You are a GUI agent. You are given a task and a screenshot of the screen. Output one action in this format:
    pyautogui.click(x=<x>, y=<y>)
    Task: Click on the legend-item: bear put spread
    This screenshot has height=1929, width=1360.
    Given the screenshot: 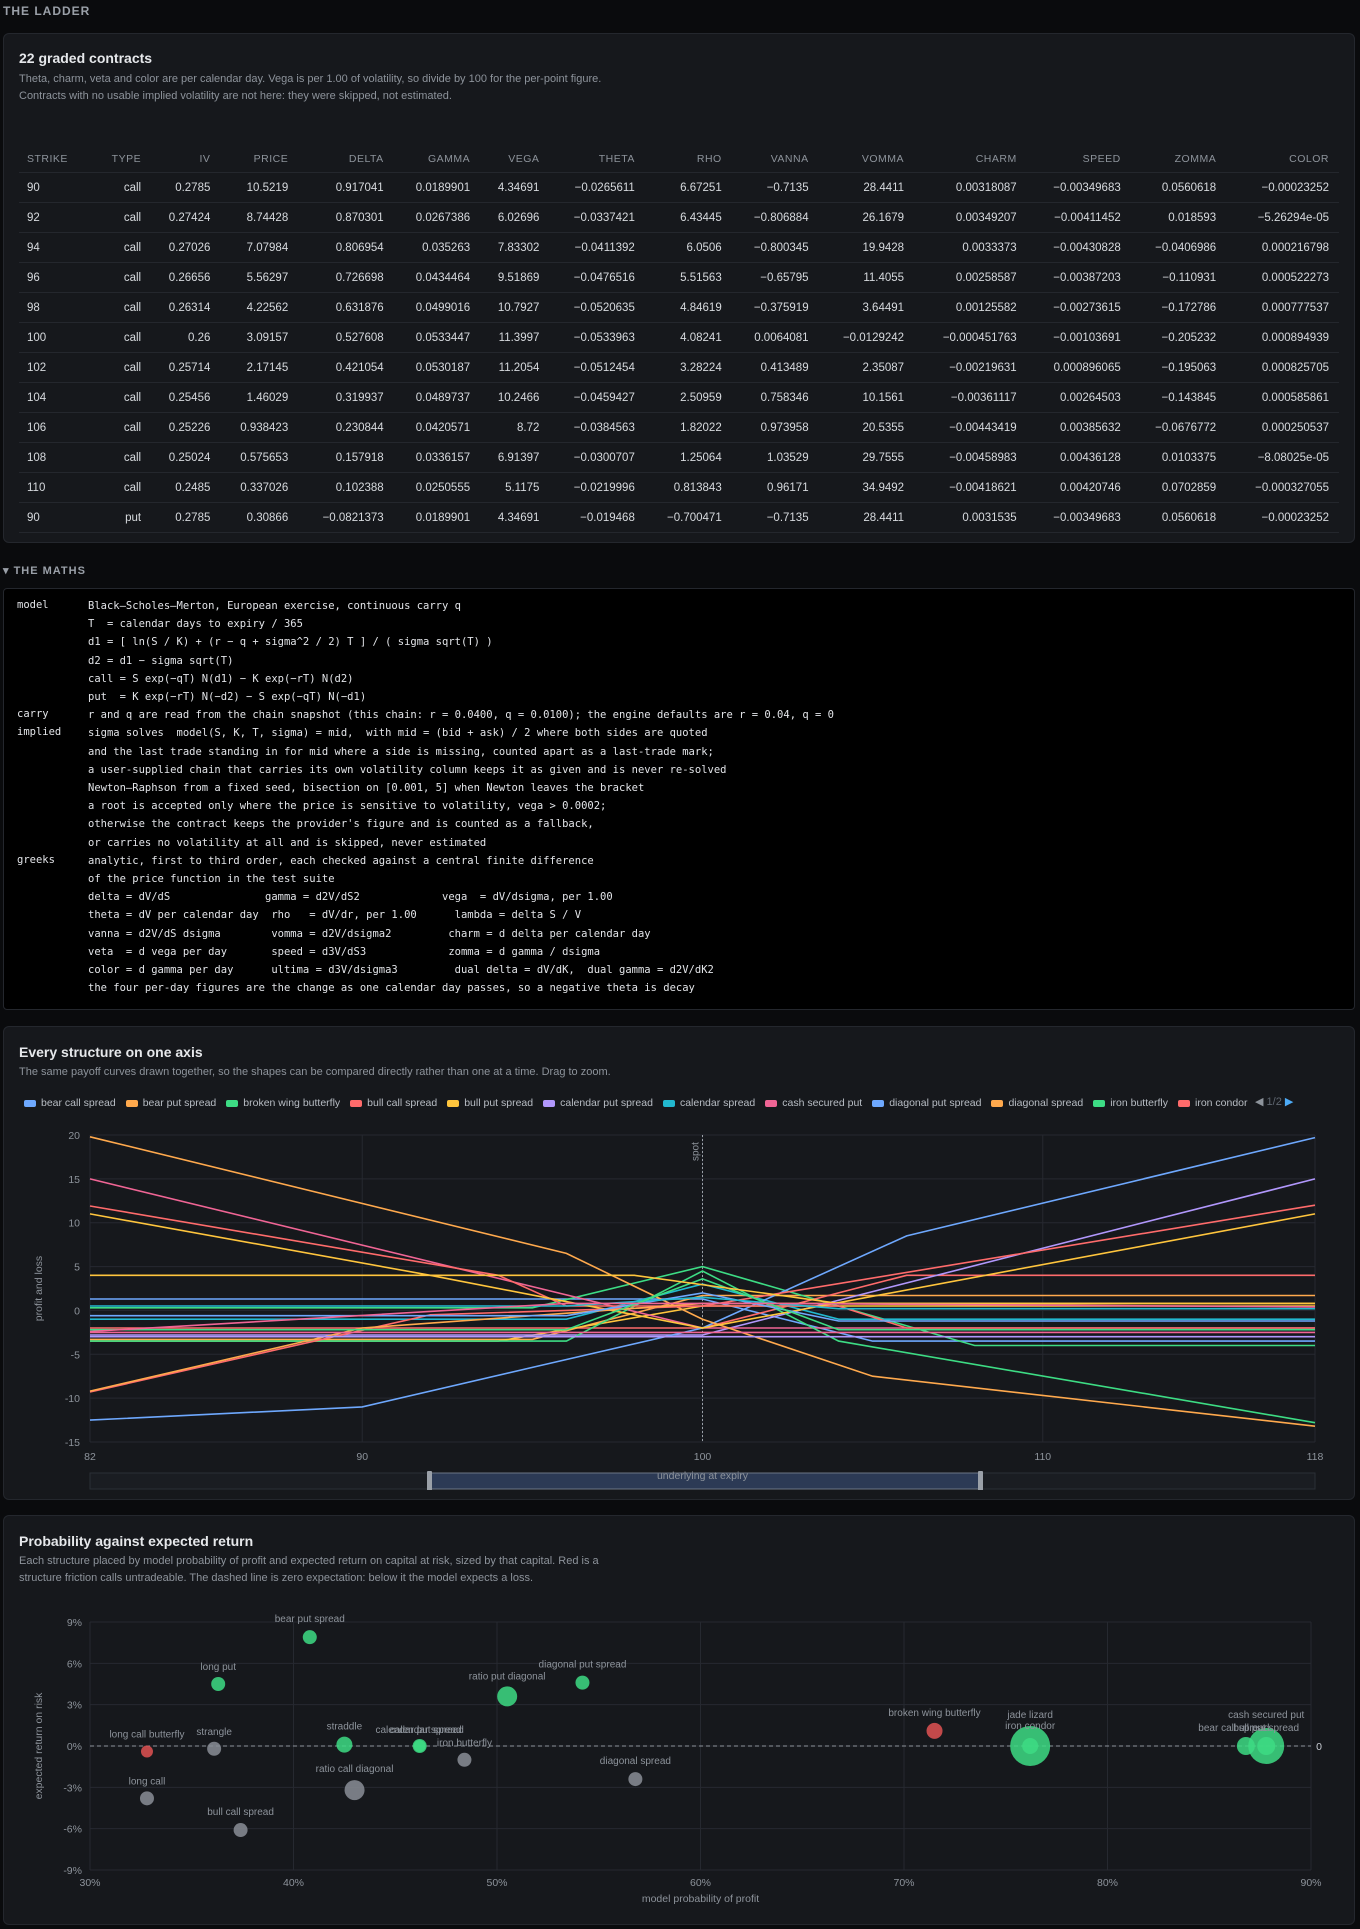 What is the action you would take?
    pyautogui.click(x=170, y=1103)
    